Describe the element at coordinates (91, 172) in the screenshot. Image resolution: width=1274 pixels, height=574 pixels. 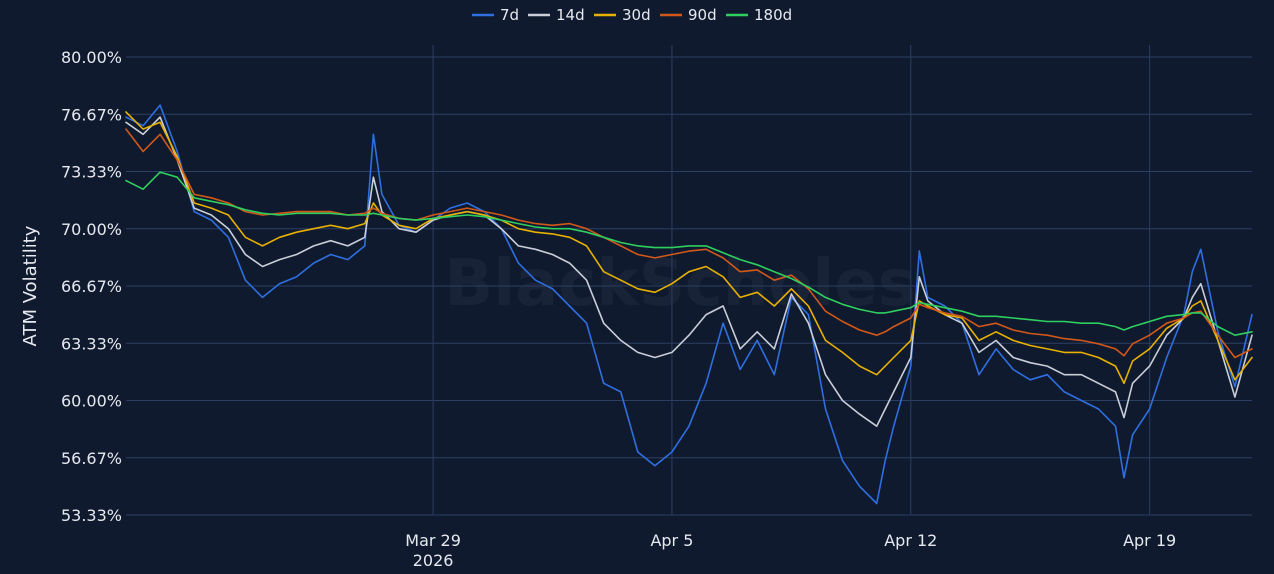
I see `y-tick-label: 73.33%` at that location.